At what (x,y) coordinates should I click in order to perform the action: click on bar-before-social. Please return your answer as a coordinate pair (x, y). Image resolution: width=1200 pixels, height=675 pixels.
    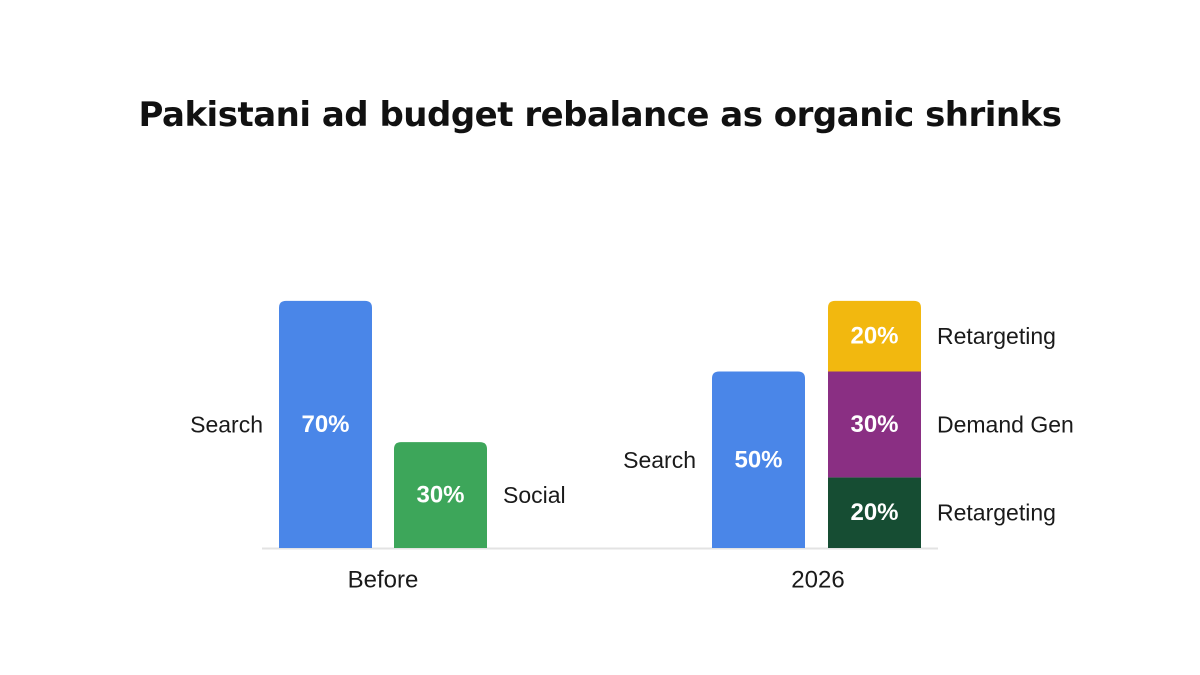
    Looking at the image, I should click on (440, 495).